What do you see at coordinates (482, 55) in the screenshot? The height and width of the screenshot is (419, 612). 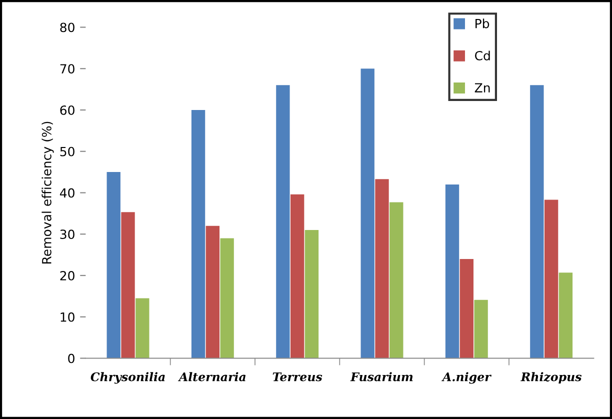 I see `legend-label: Cd` at bounding box center [482, 55].